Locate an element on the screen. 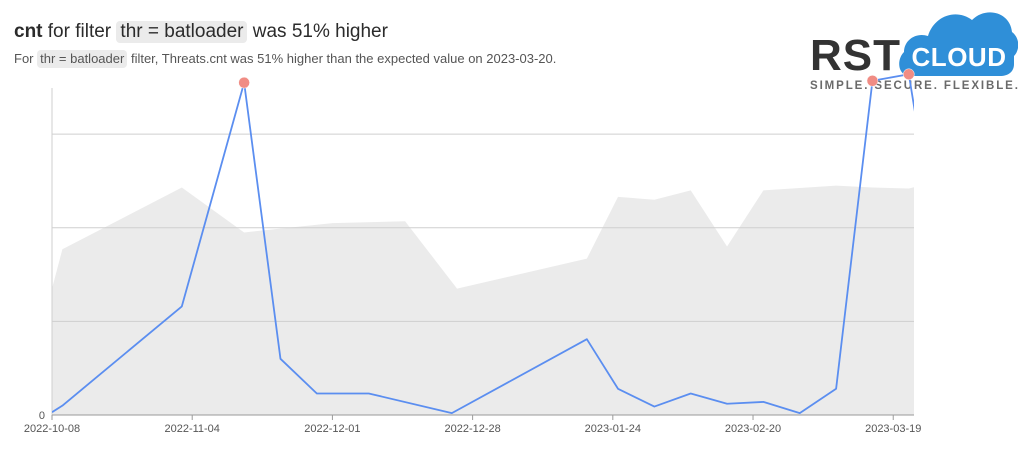 This screenshot has width=1024, height=473. x-tick-label-1: 2022-11-04 is located at coordinates (191, 429).